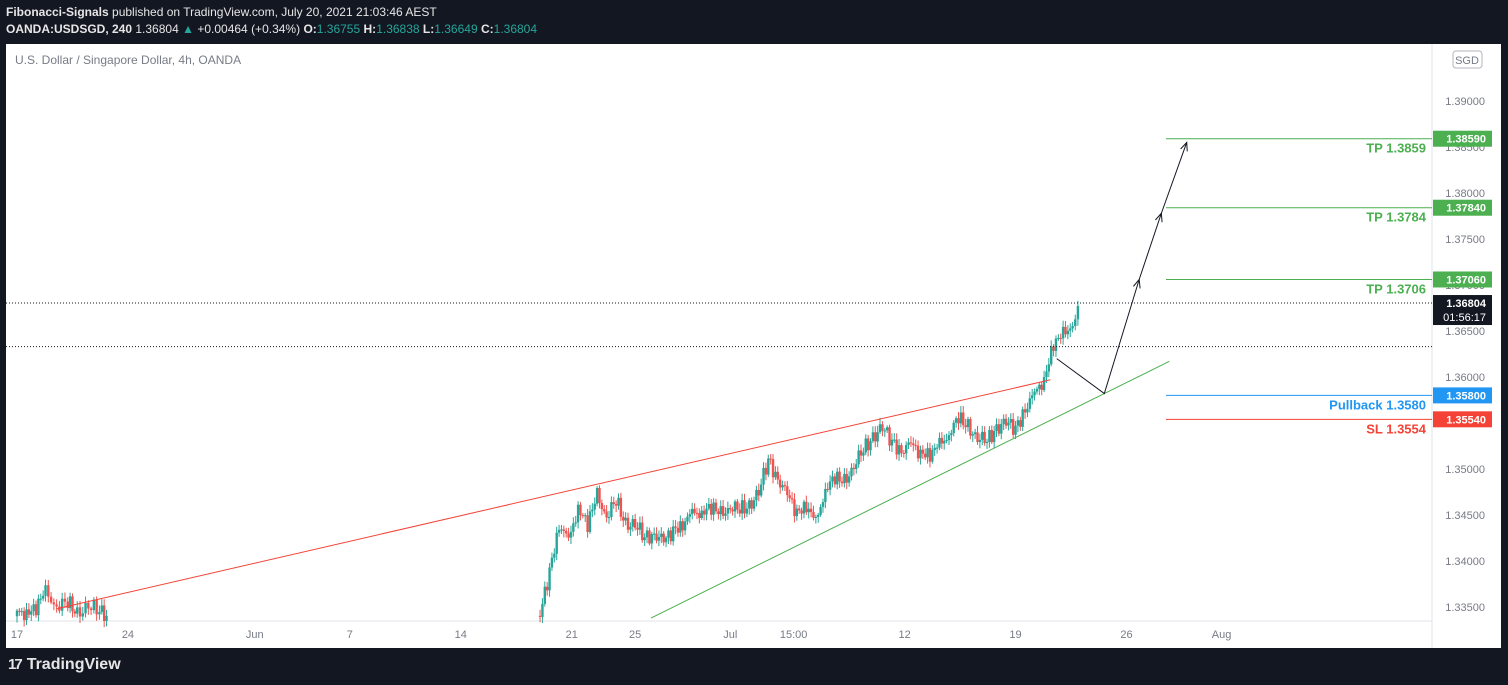 The image size is (1508, 685). I want to click on y-tick-label: 1.36000, so click(1465, 378).